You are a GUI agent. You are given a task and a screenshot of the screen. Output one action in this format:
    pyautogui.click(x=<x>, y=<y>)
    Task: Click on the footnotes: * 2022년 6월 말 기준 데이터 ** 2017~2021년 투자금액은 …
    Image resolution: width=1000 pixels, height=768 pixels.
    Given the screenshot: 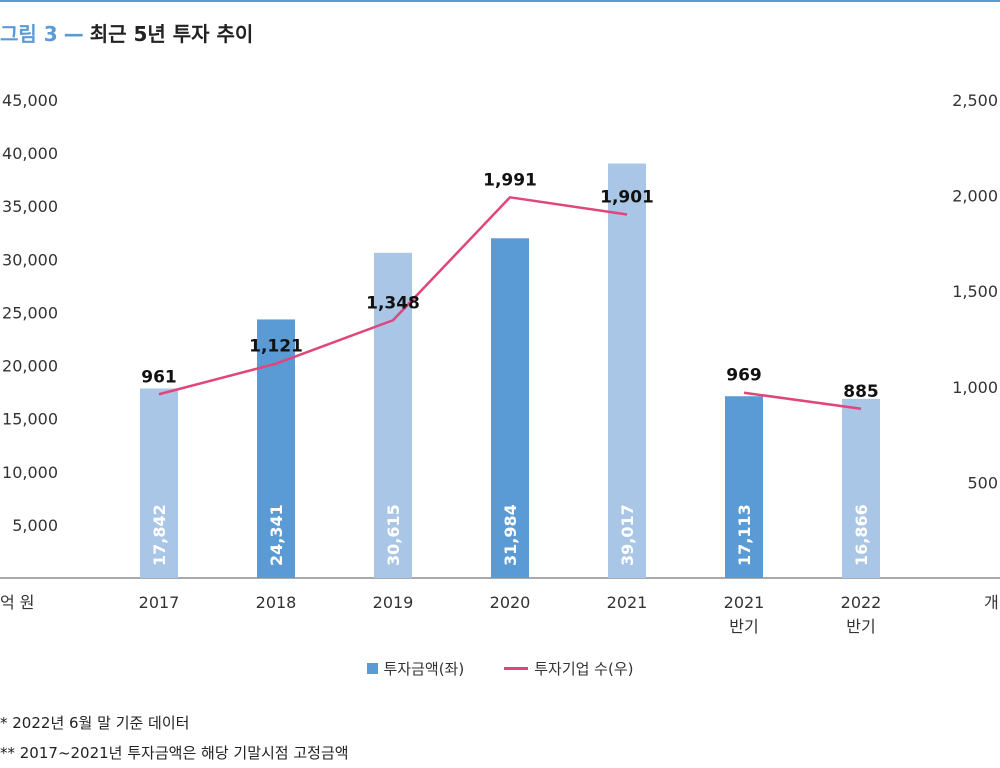 What is the action you would take?
    pyautogui.click(x=174, y=738)
    